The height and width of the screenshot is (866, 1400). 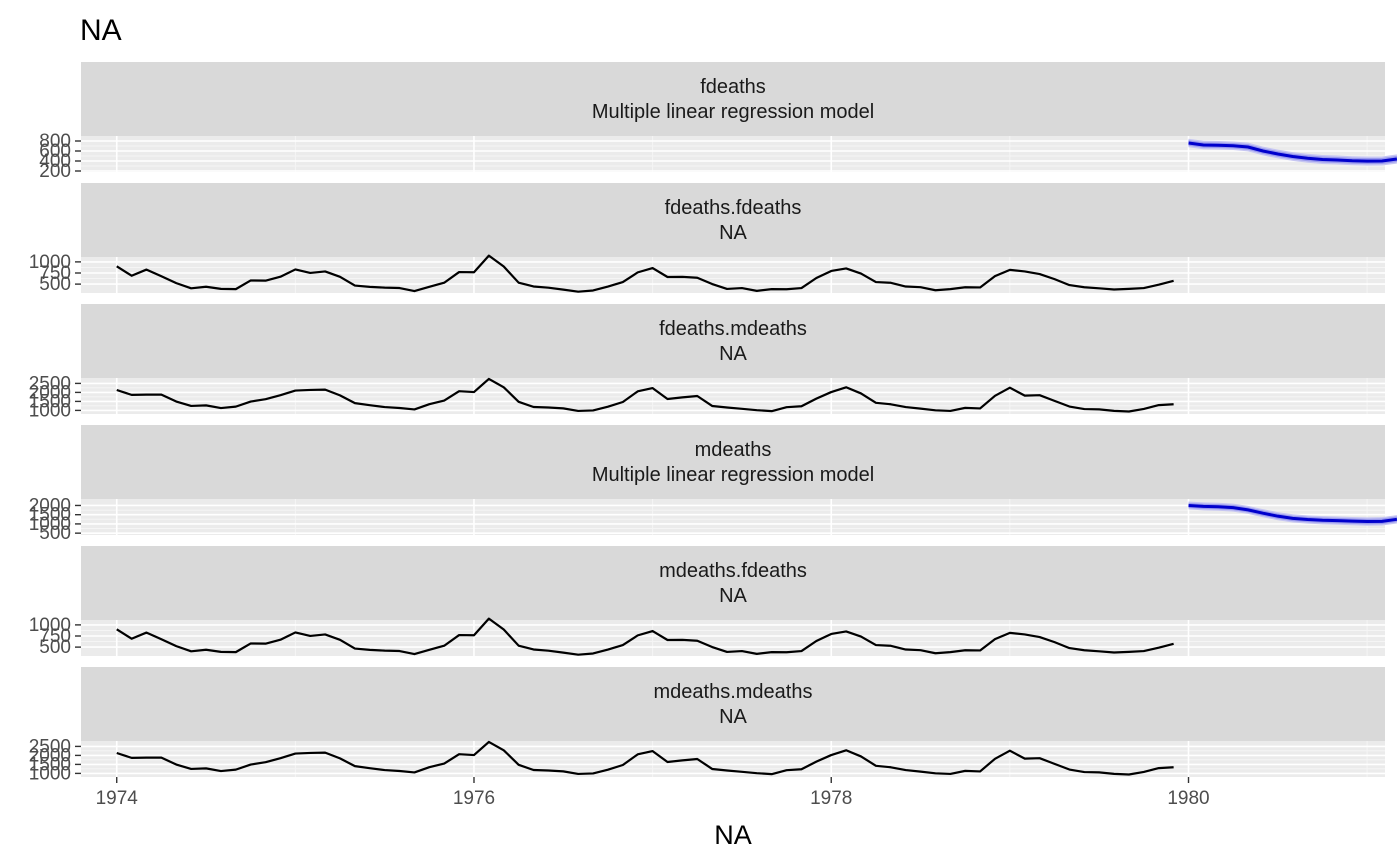 What do you see at coordinates (117, 798) in the screenshot?
I see `x-tick-label: 1974` at bounding box center [117, 798].